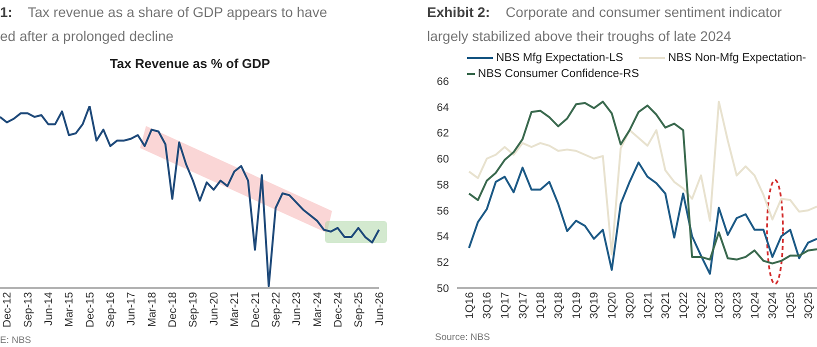 The height and width of the screenshot is (347, 817). What do you see at coordinates (70, 309) in the screenshot?
I see `x-tick-label: Mar-15` at bounding box center [70, 309].